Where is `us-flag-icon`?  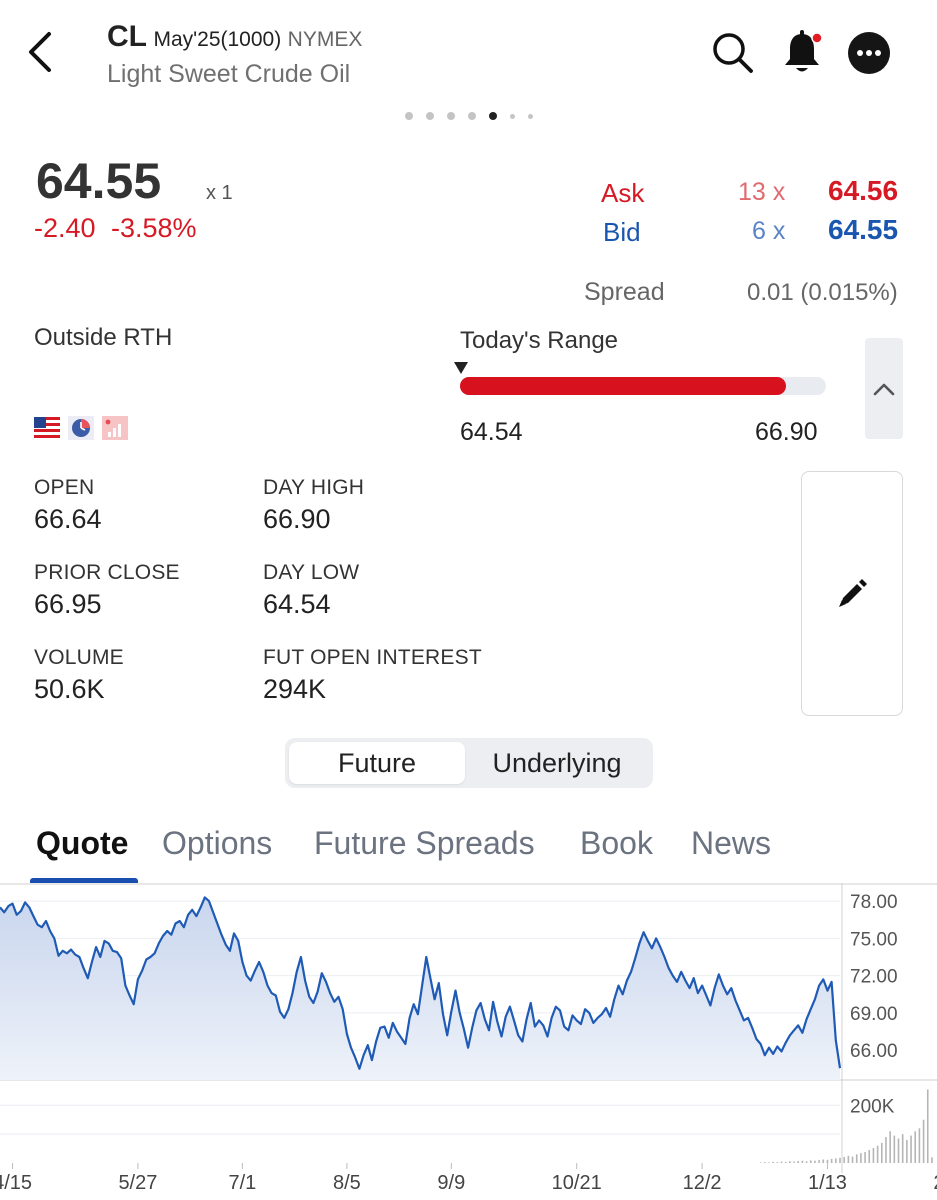 us-flag-icon is located at coordinates (47, 428).